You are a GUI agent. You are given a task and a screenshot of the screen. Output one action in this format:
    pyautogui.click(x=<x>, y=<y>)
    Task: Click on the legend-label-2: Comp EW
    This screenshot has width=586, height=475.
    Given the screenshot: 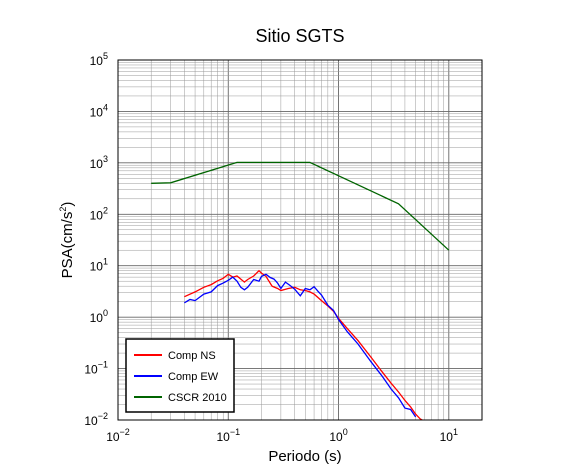 What is the action you would take?
    pyautogui.click(x=193, y=377)
    